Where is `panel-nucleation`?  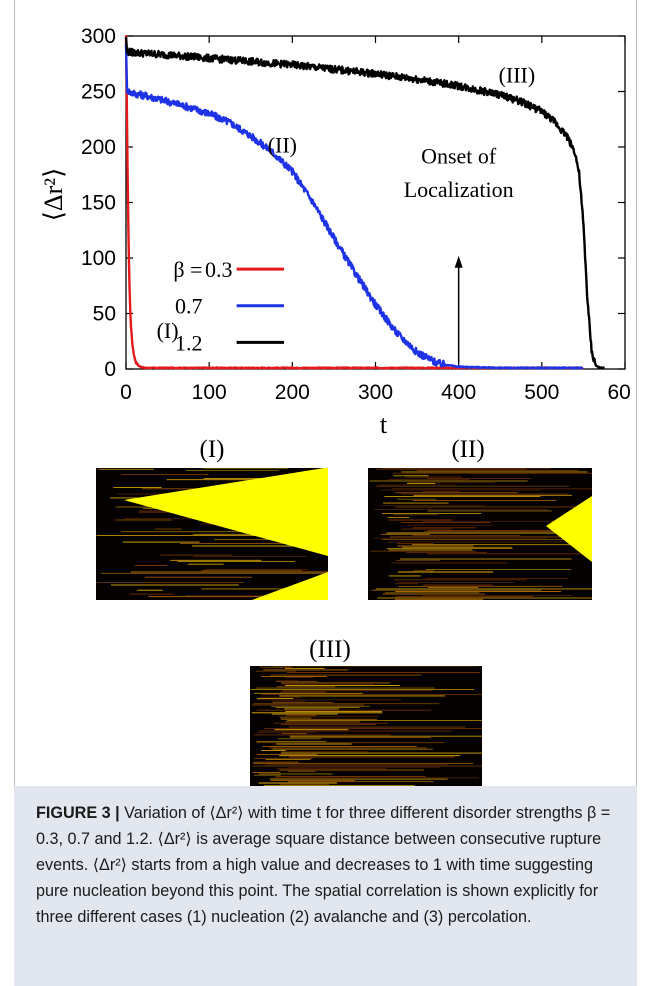
panel-nucleation is located at coordinates (212, 534).